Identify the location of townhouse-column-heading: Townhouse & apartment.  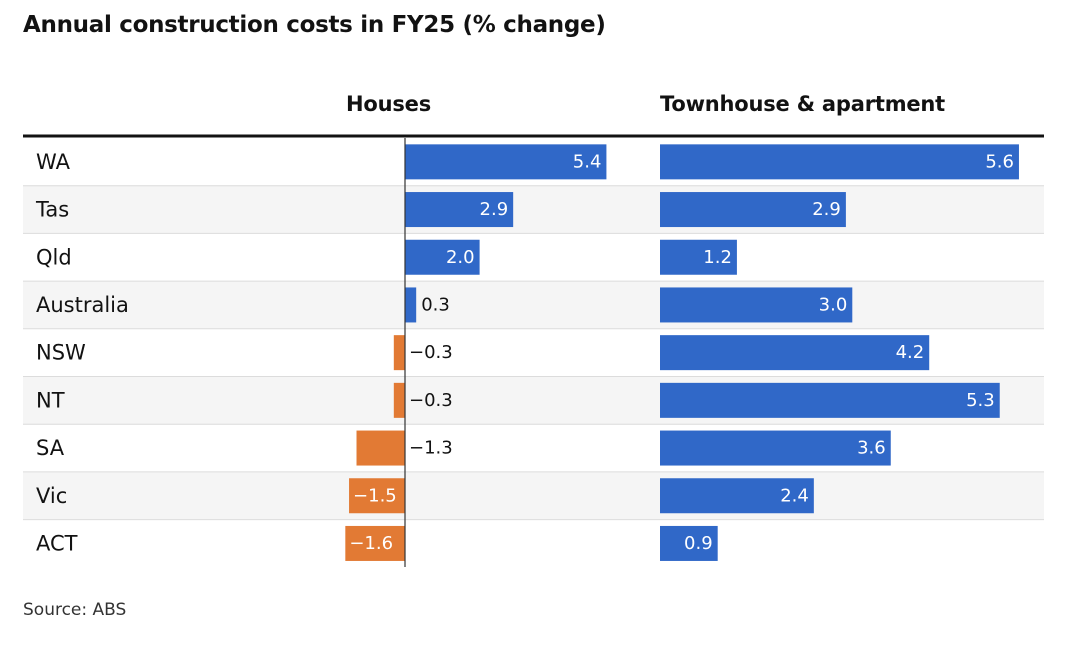
(803, 104).